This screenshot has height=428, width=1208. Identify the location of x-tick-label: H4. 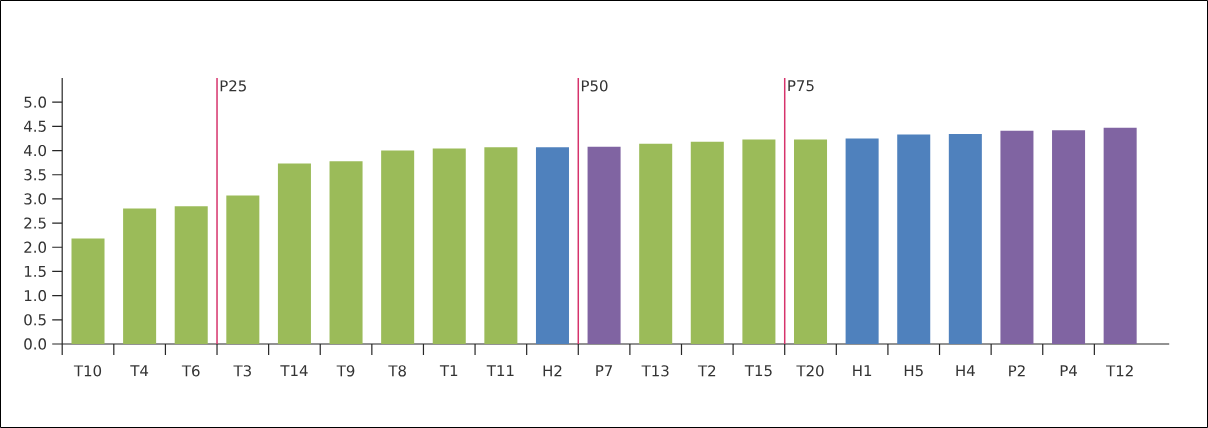
(965, 371).